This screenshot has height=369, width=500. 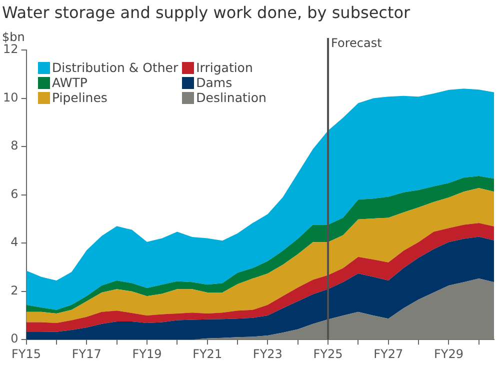 I want to click on y-tick-label: 12, so click(x=10, y=49).